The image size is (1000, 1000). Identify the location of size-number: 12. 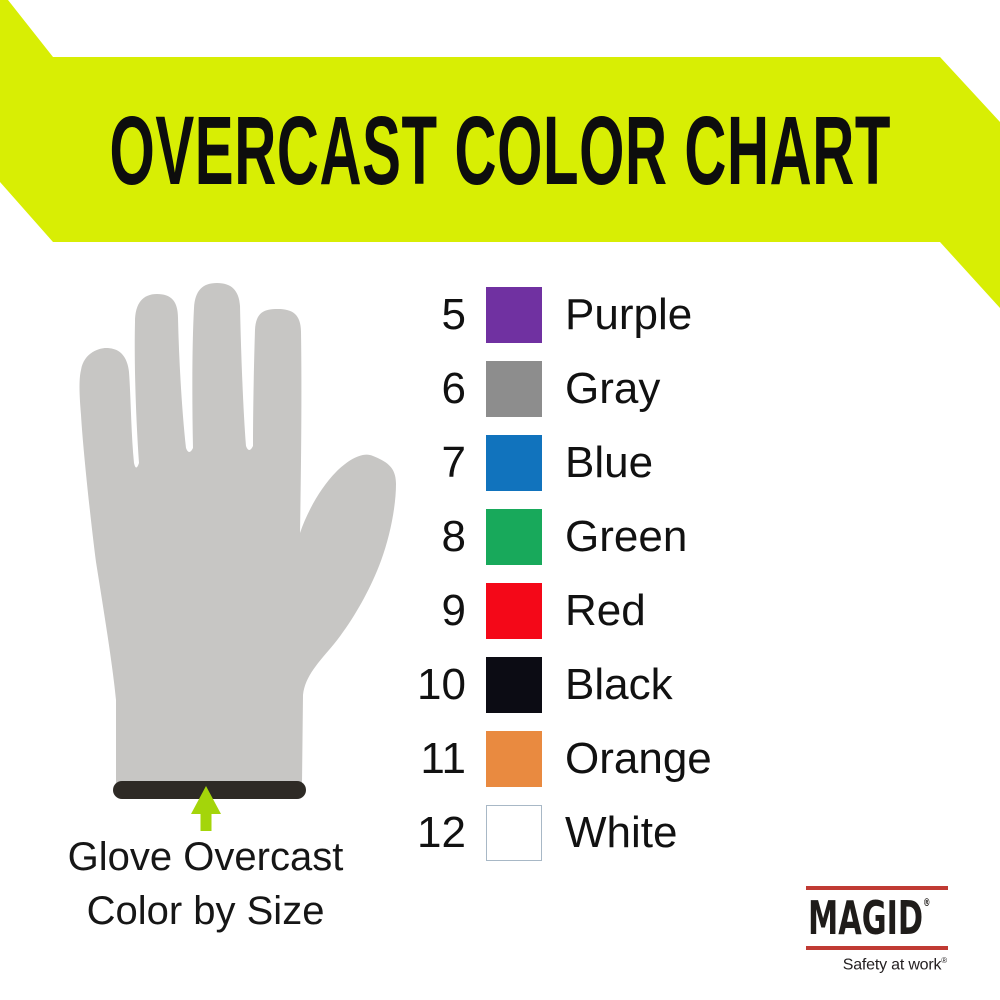
(441, 832).